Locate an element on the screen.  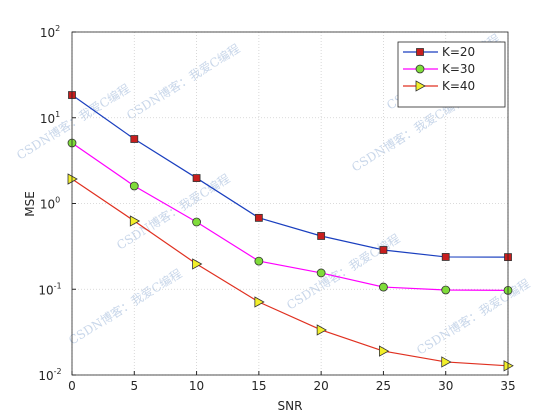
y-tick-label: 10² is located at coordinates (50, 32).